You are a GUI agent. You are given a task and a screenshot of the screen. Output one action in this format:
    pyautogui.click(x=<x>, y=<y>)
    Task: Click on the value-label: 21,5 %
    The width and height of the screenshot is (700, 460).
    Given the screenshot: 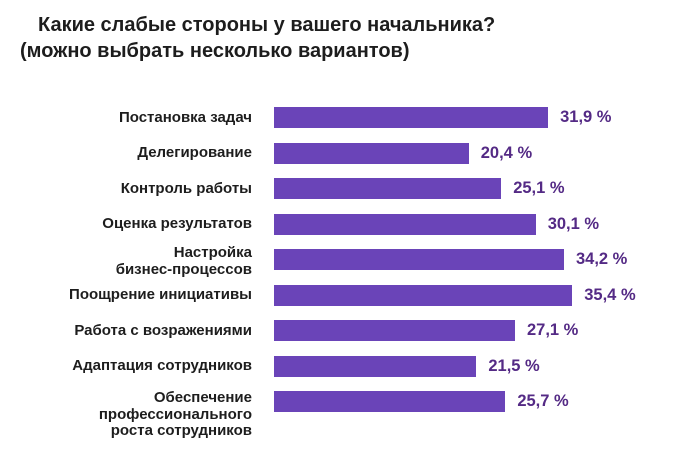 What is the action you would take?
    pyautogui.click(x=514, y=365)
    